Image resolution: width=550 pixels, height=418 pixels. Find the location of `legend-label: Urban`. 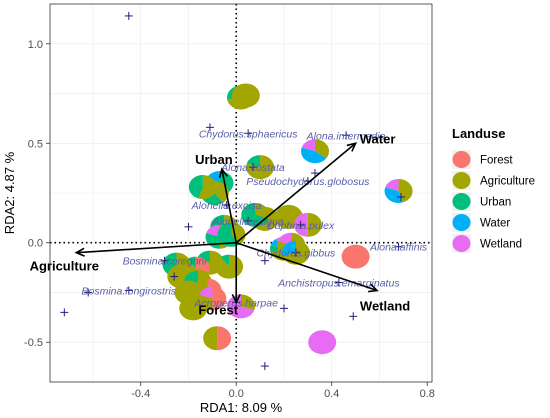

legend-label: Urban is located at coordinates (495, 203).